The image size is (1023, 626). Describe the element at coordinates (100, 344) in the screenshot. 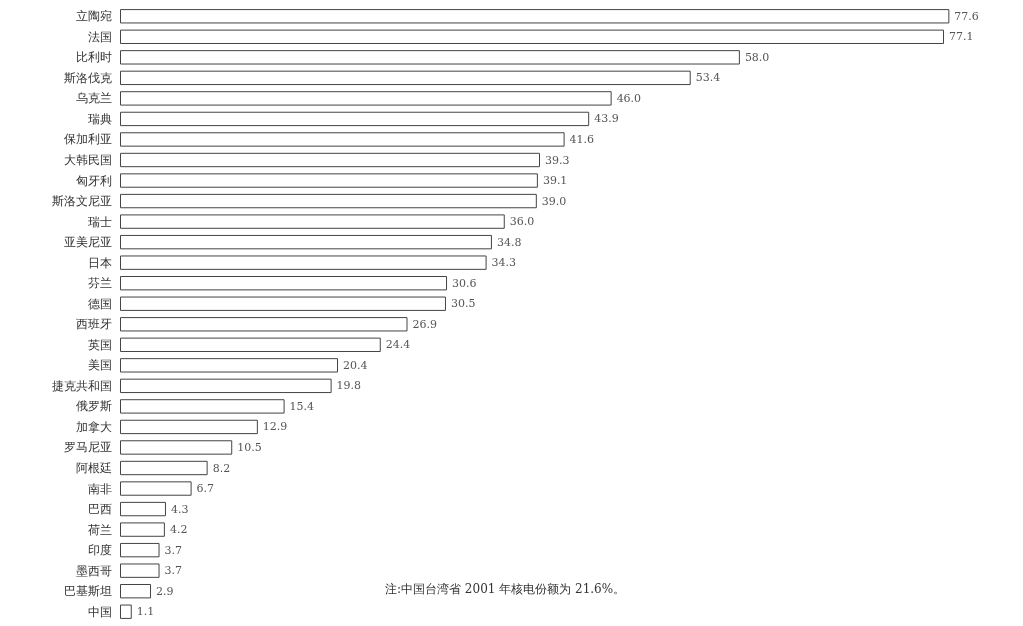

I see `y-tick-label: 英国` at that location.